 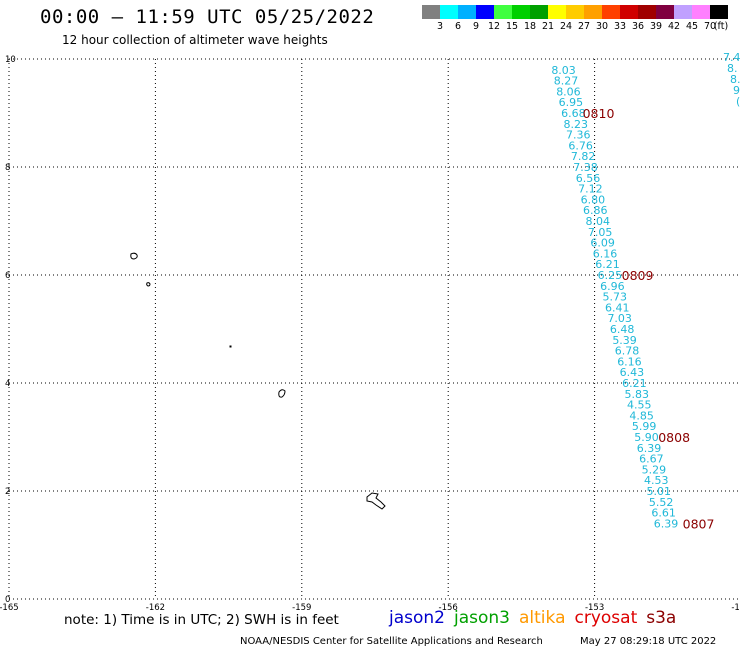 I want to click on wave-height-value: 5.83, so click(x=637, y=394).